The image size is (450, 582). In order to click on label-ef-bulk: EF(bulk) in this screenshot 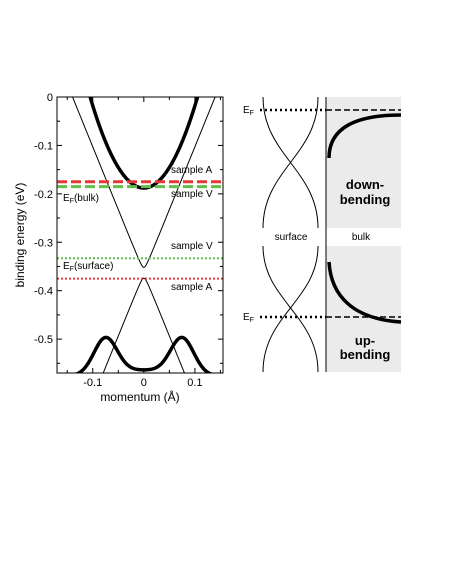, I will do `click(81, 199)`.